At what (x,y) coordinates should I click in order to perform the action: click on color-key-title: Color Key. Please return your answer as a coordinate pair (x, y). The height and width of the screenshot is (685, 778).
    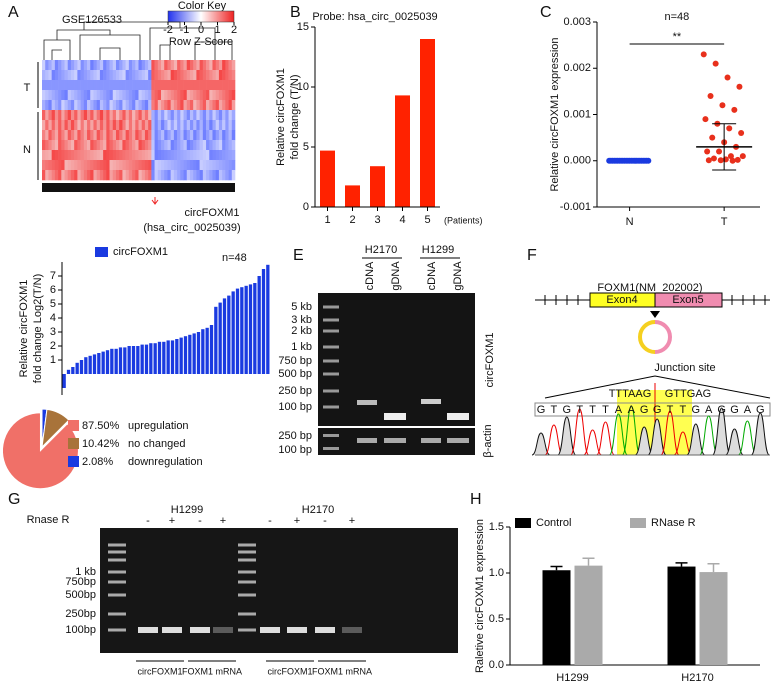
    Looking at the image, I should click on (202, 6).